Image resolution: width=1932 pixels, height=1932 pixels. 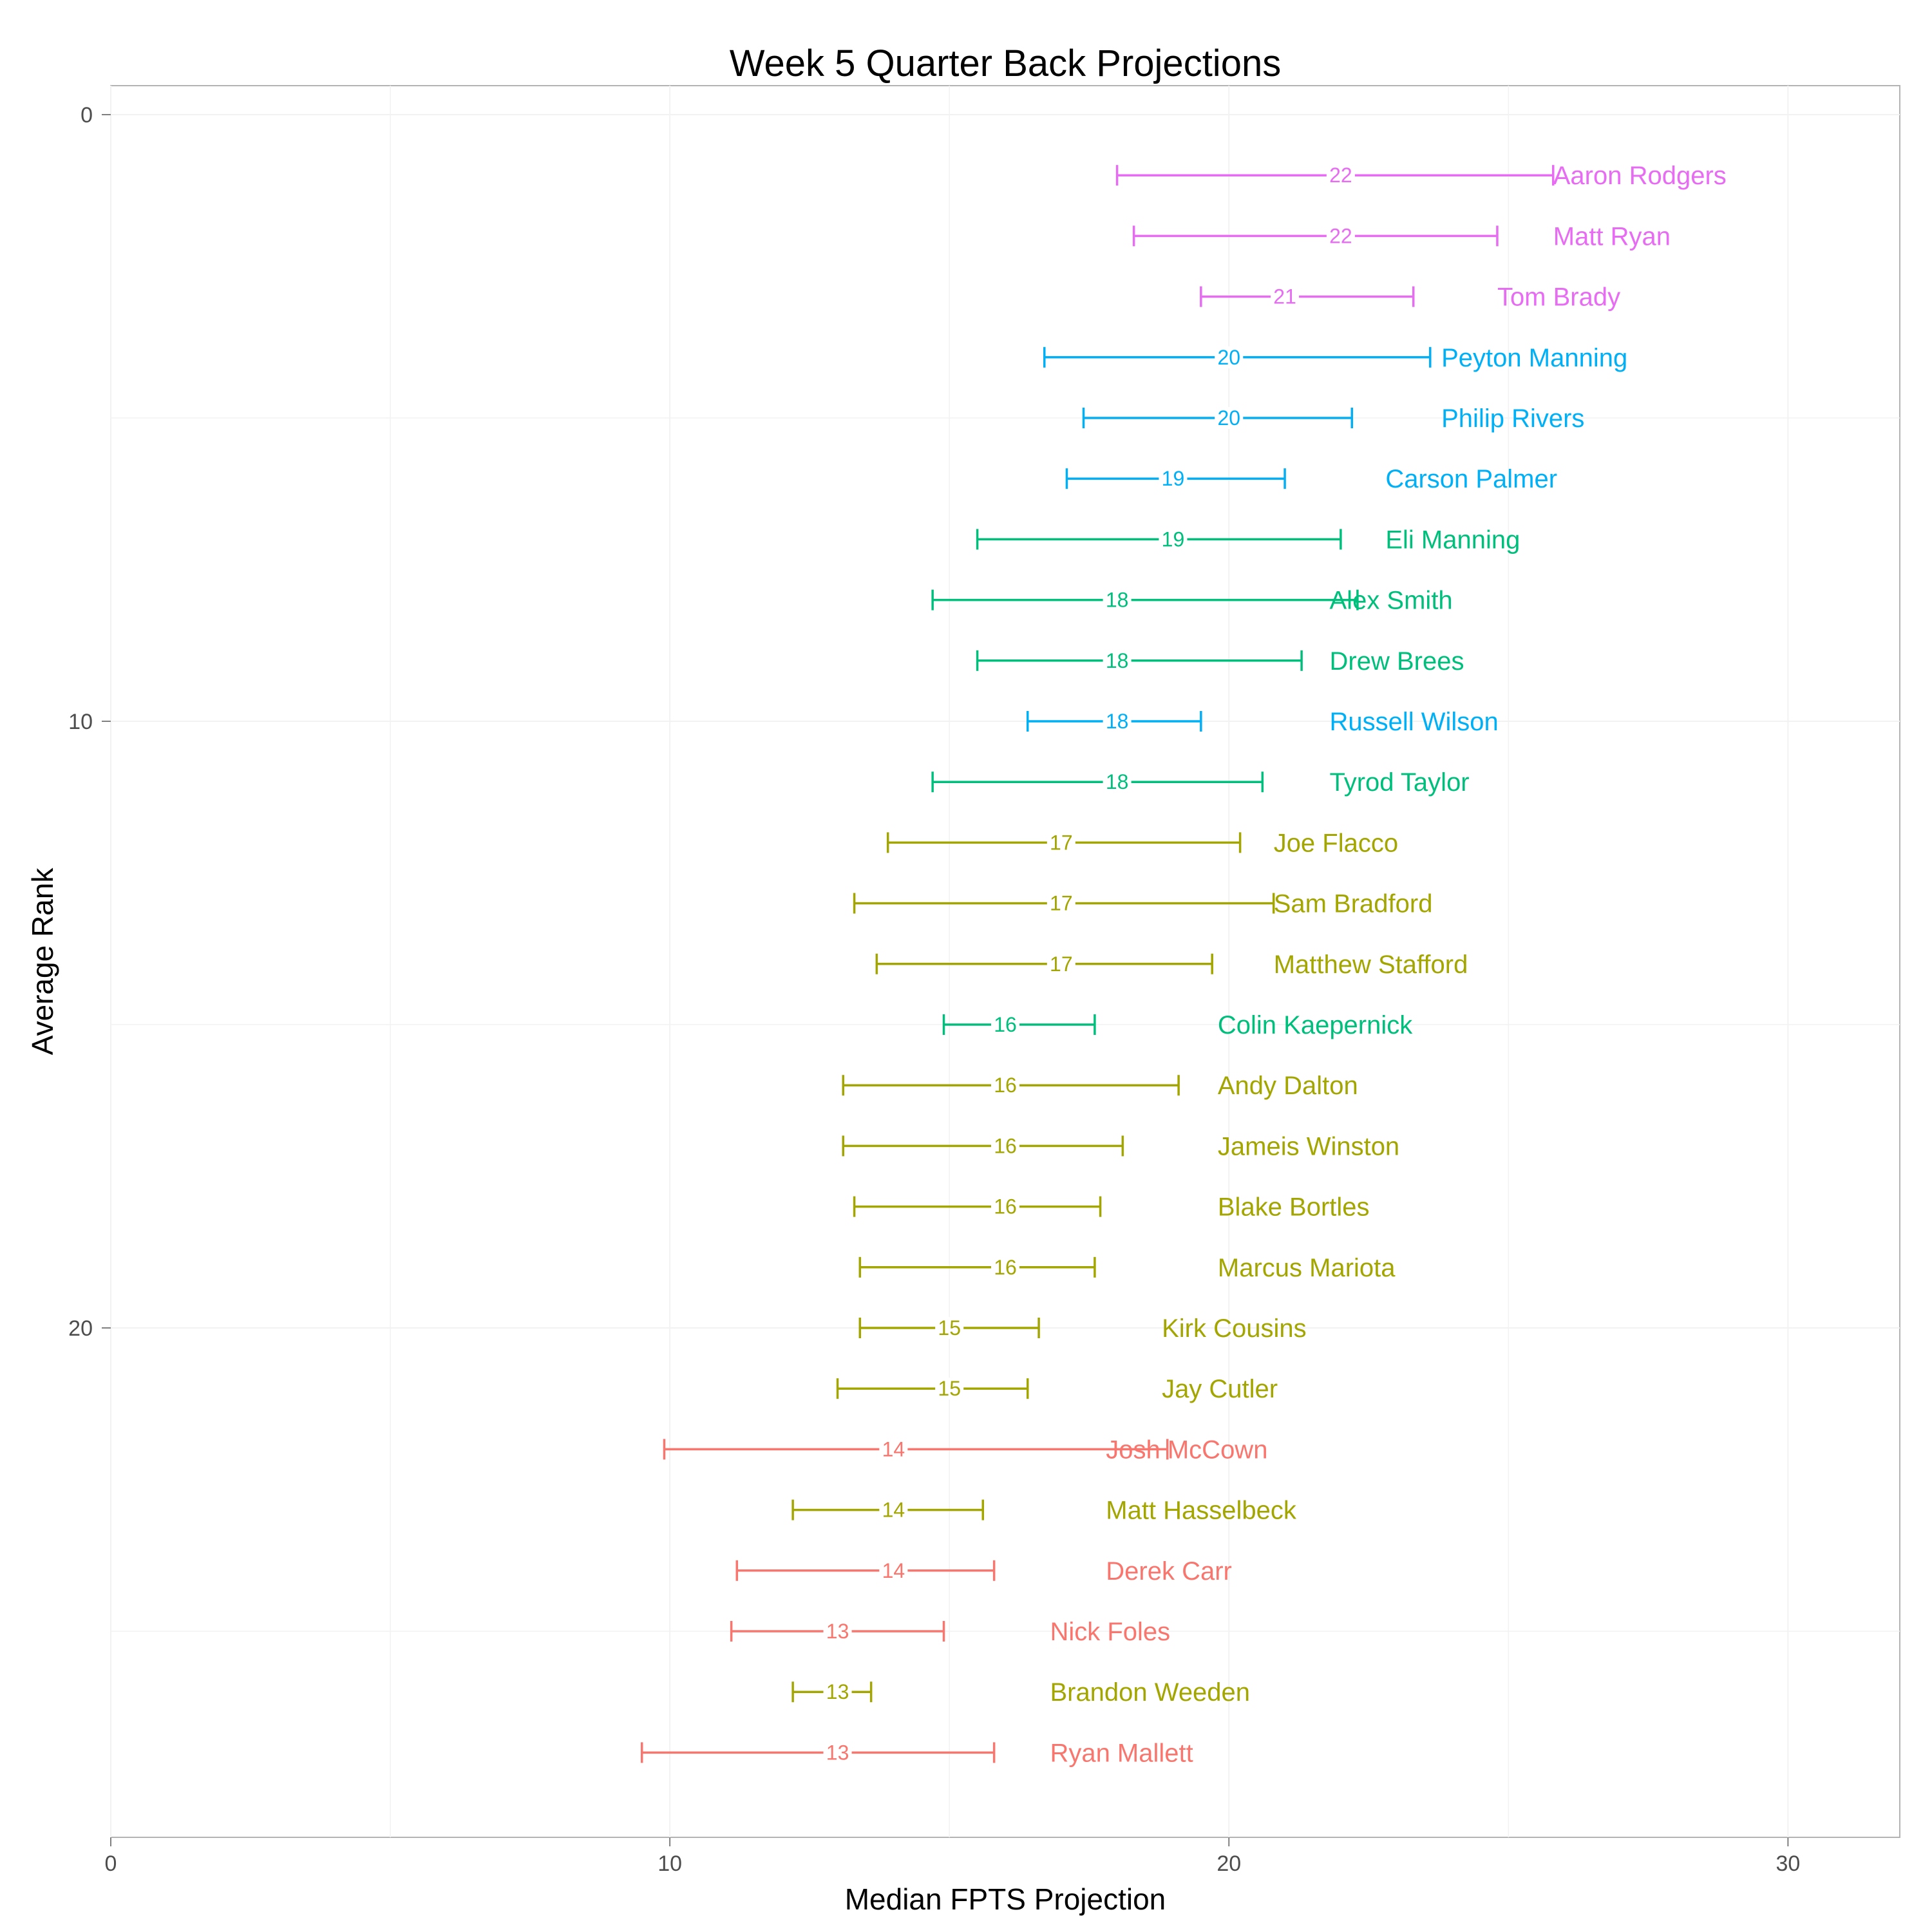 I want to click on player-errorbar-group: 16 Marcus Mariota, so click(x=1127, y=1268).